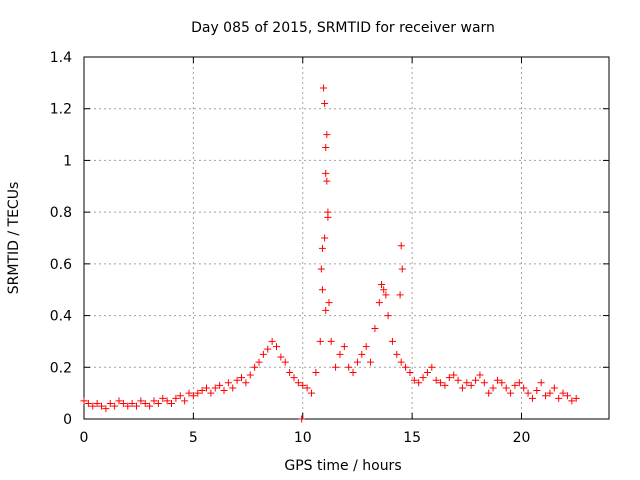 The width and height of the screenshot is (640, 480). Describe the element at coordinates (412, 438) in the screenshot. I see `x-tick-label: 15` at that location.